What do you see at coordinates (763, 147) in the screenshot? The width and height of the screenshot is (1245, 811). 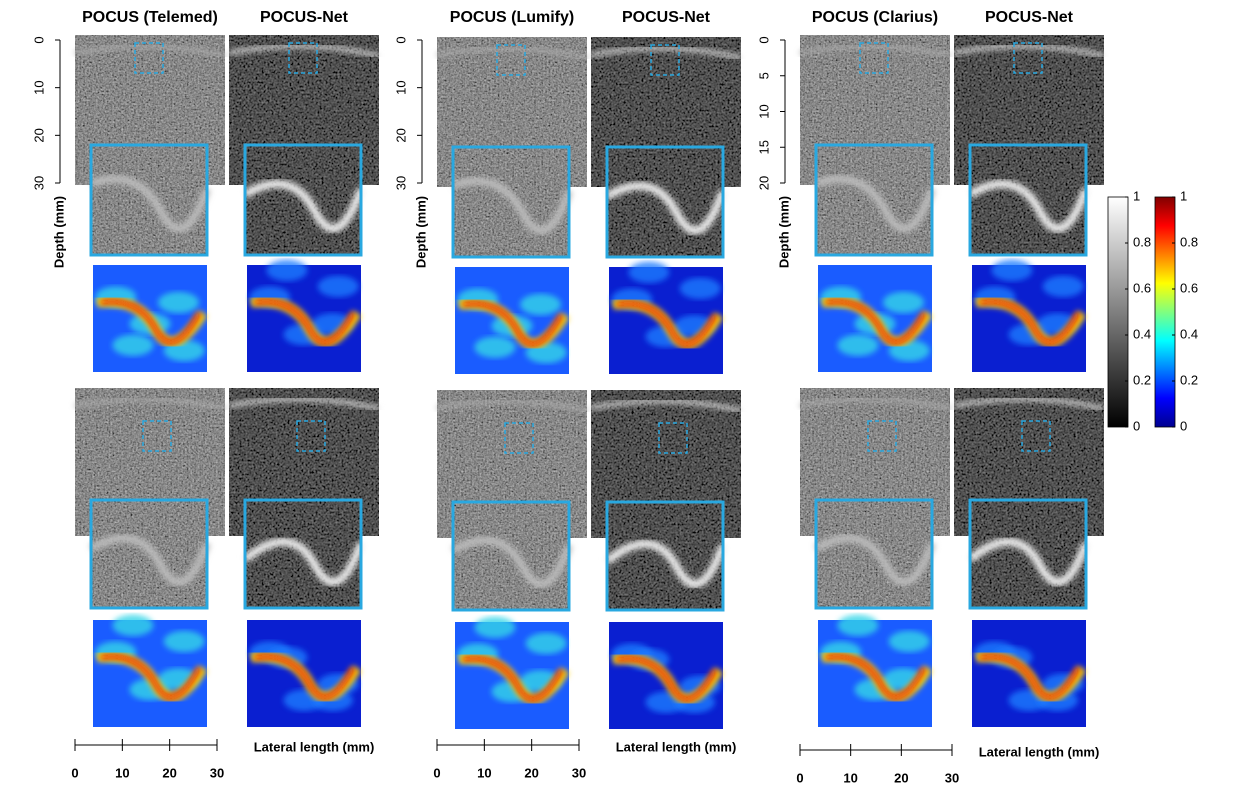 I see `depth-tick-label: 15` at bounding box center [763, 147].